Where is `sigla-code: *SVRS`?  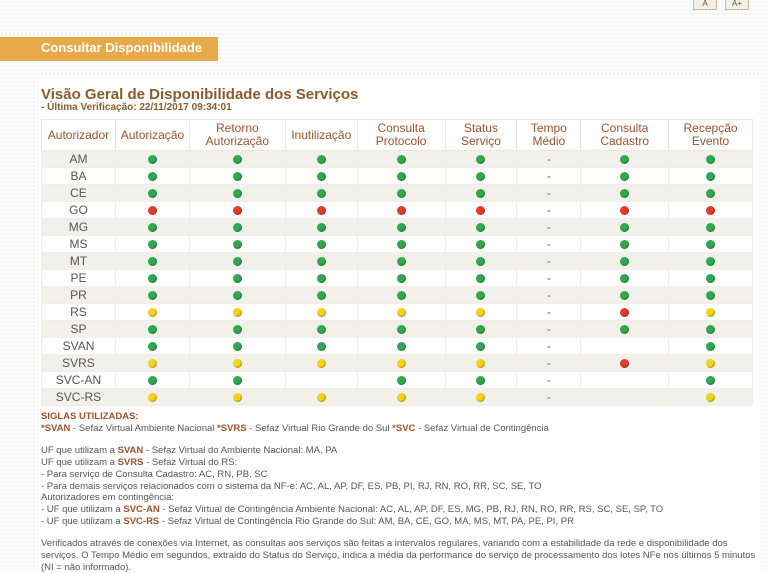 sigla-code: *SVRS is located at coordinates (232, 428).